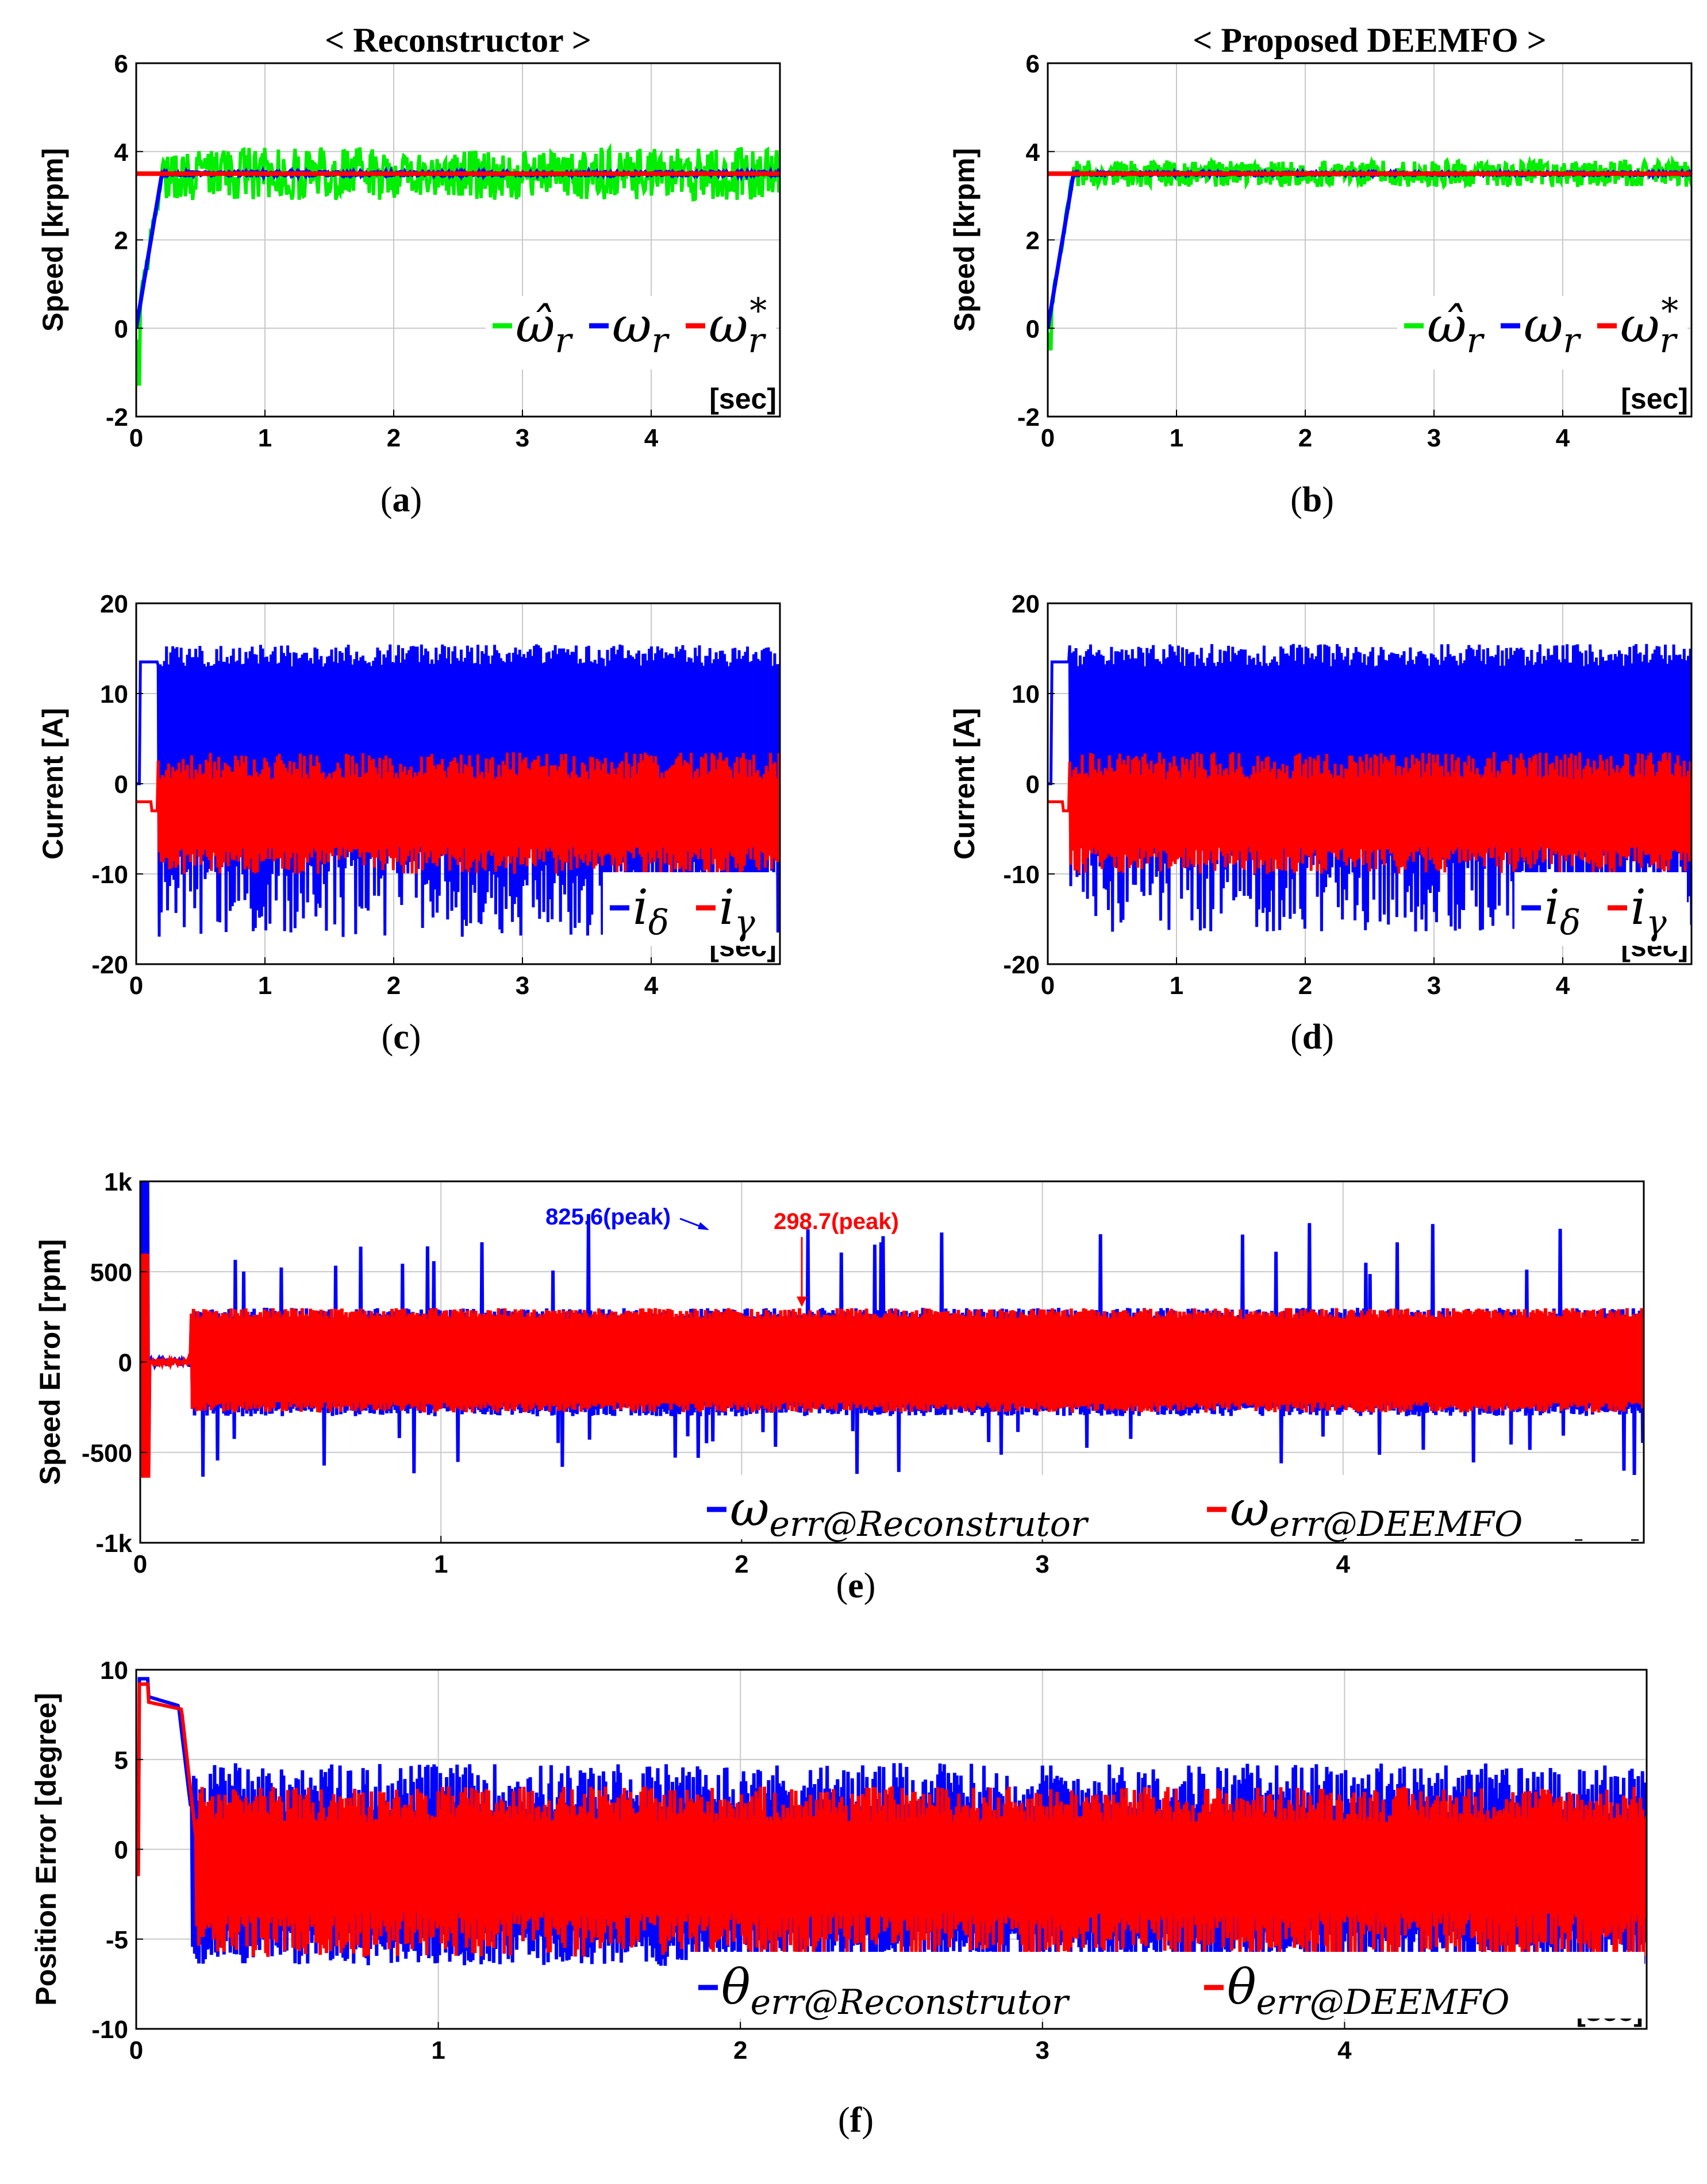 The height and width of the screenshot is (2184, 1707). What do you see at coordinates (1657, 923) in the screenshot?
I see `legend-subscript: γ` at bounding box center [1657, 923].